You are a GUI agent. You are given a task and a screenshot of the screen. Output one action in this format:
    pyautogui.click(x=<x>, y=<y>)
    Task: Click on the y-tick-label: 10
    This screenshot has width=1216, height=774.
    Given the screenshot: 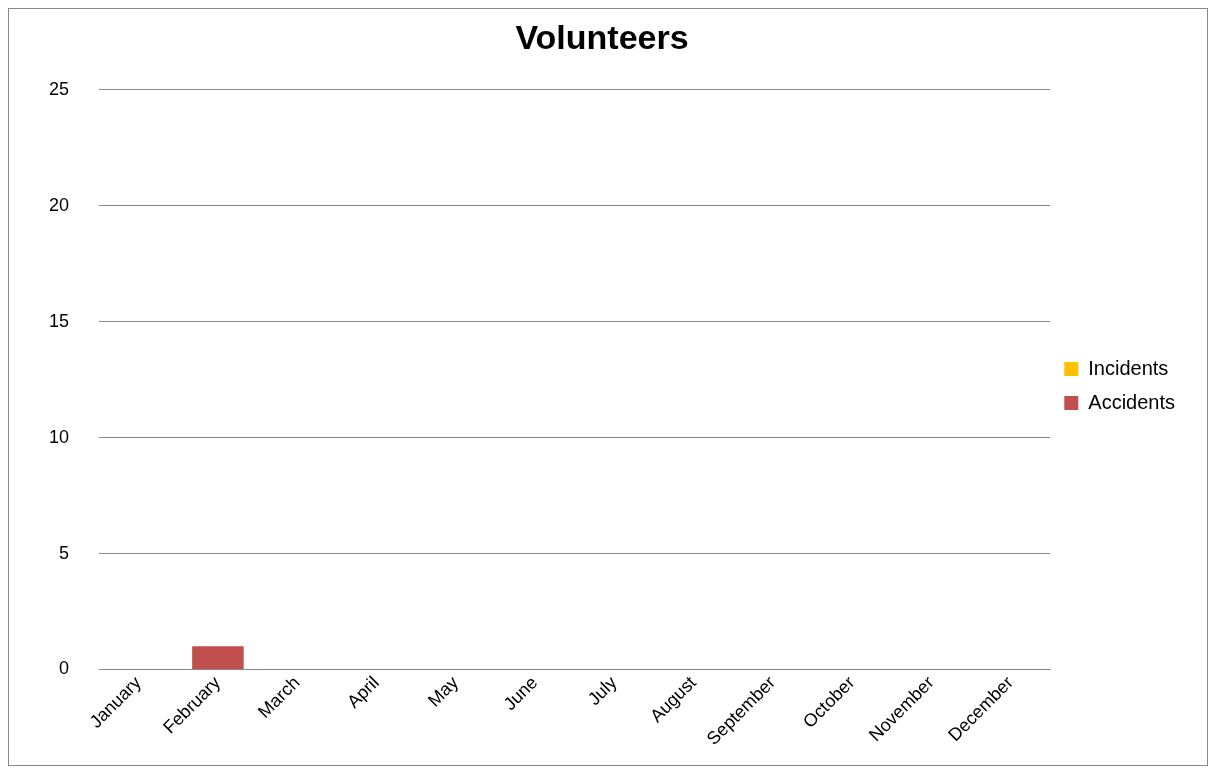 What is the action you would take?
    pyautogui.click(x=59, y=436)
    